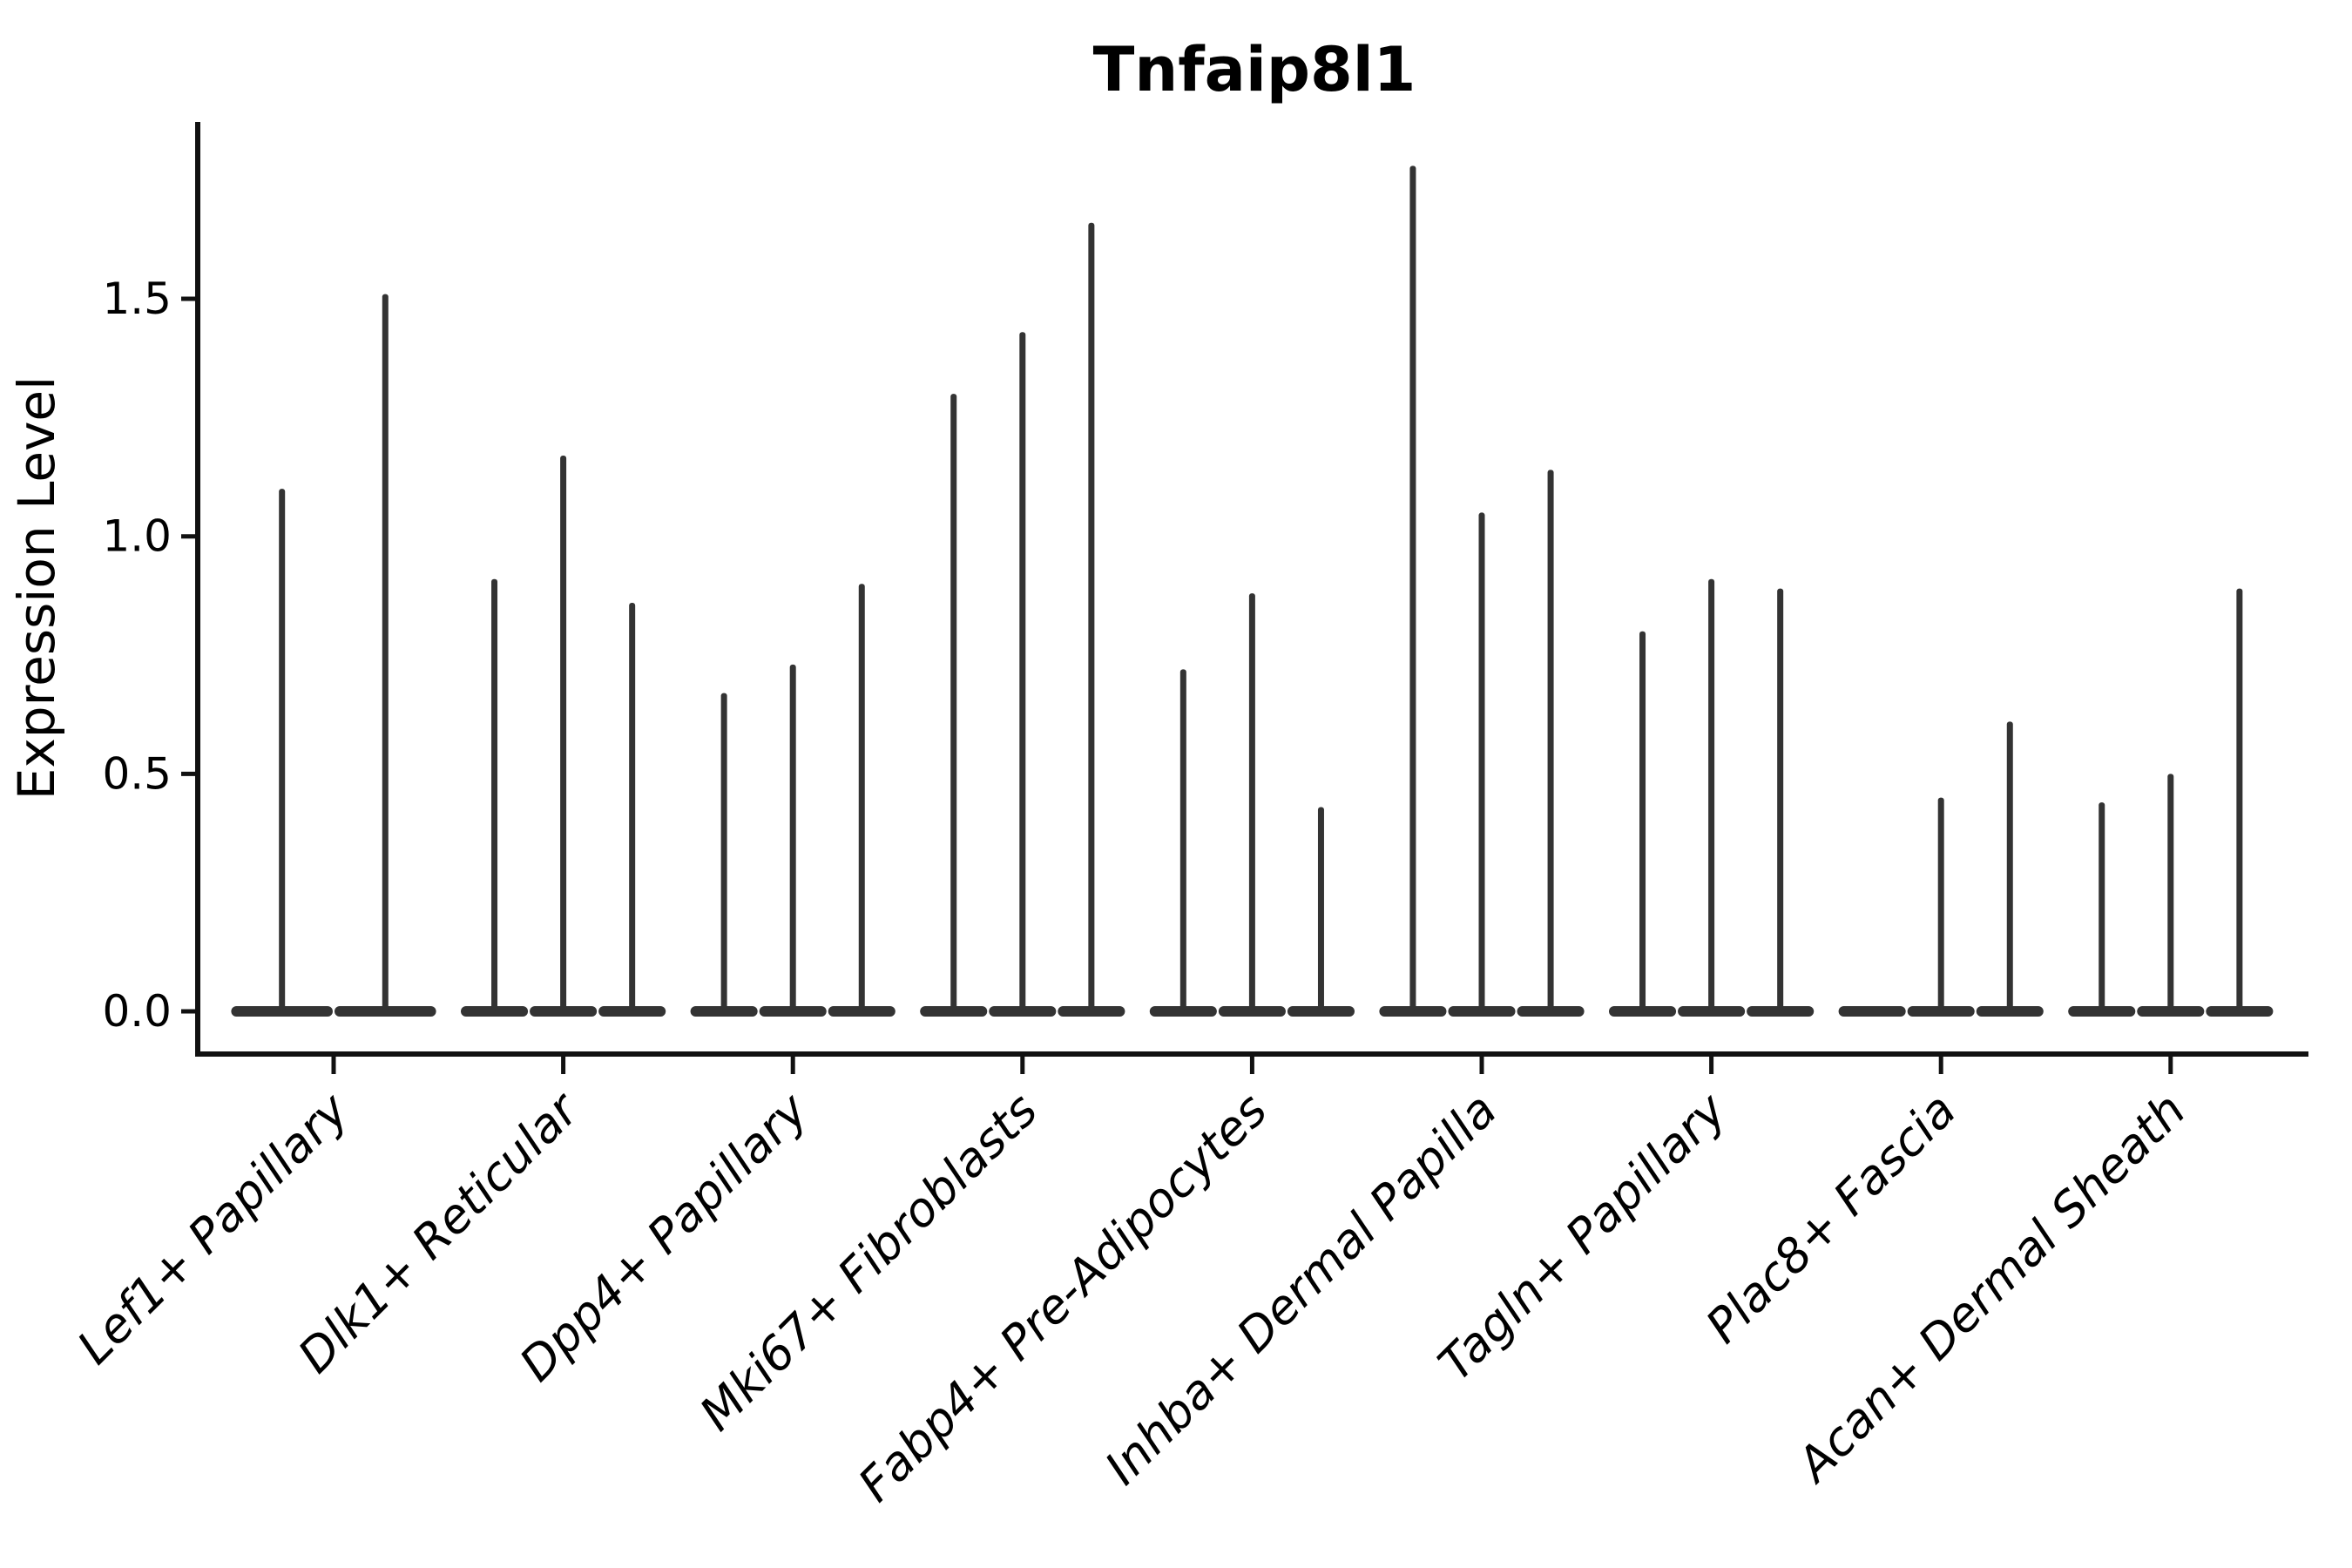 This screenshot has height=1568, width=2352. Describe the element at coordinates (1063, 1297) in the screenshot. I see `x-tick-label: Fabp4+ Pre-Adipocytes` at that location.